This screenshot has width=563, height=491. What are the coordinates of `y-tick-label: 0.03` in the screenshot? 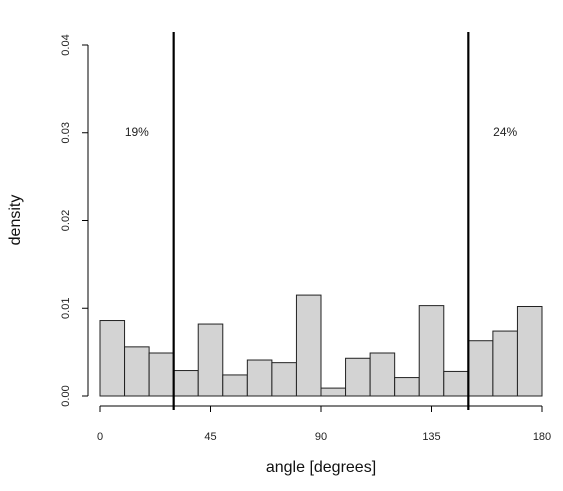 It's located at (66, 132).